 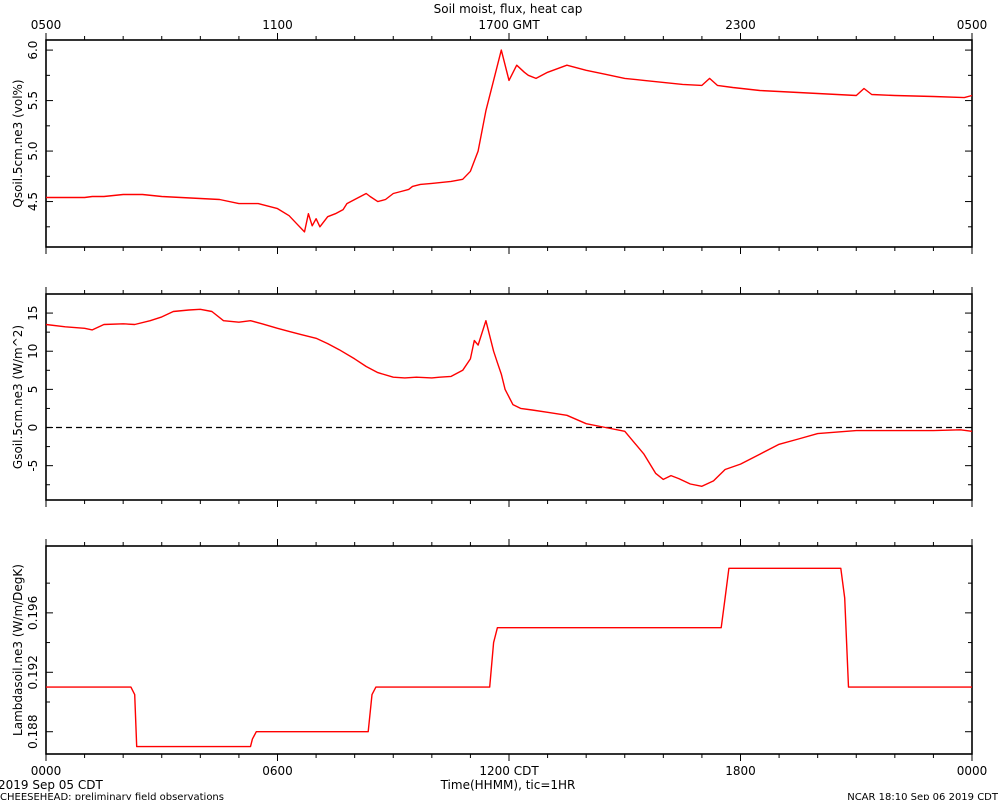 I want to click on chart-title: Soil moist, flux, heat cap, so click(x=508, y=9).